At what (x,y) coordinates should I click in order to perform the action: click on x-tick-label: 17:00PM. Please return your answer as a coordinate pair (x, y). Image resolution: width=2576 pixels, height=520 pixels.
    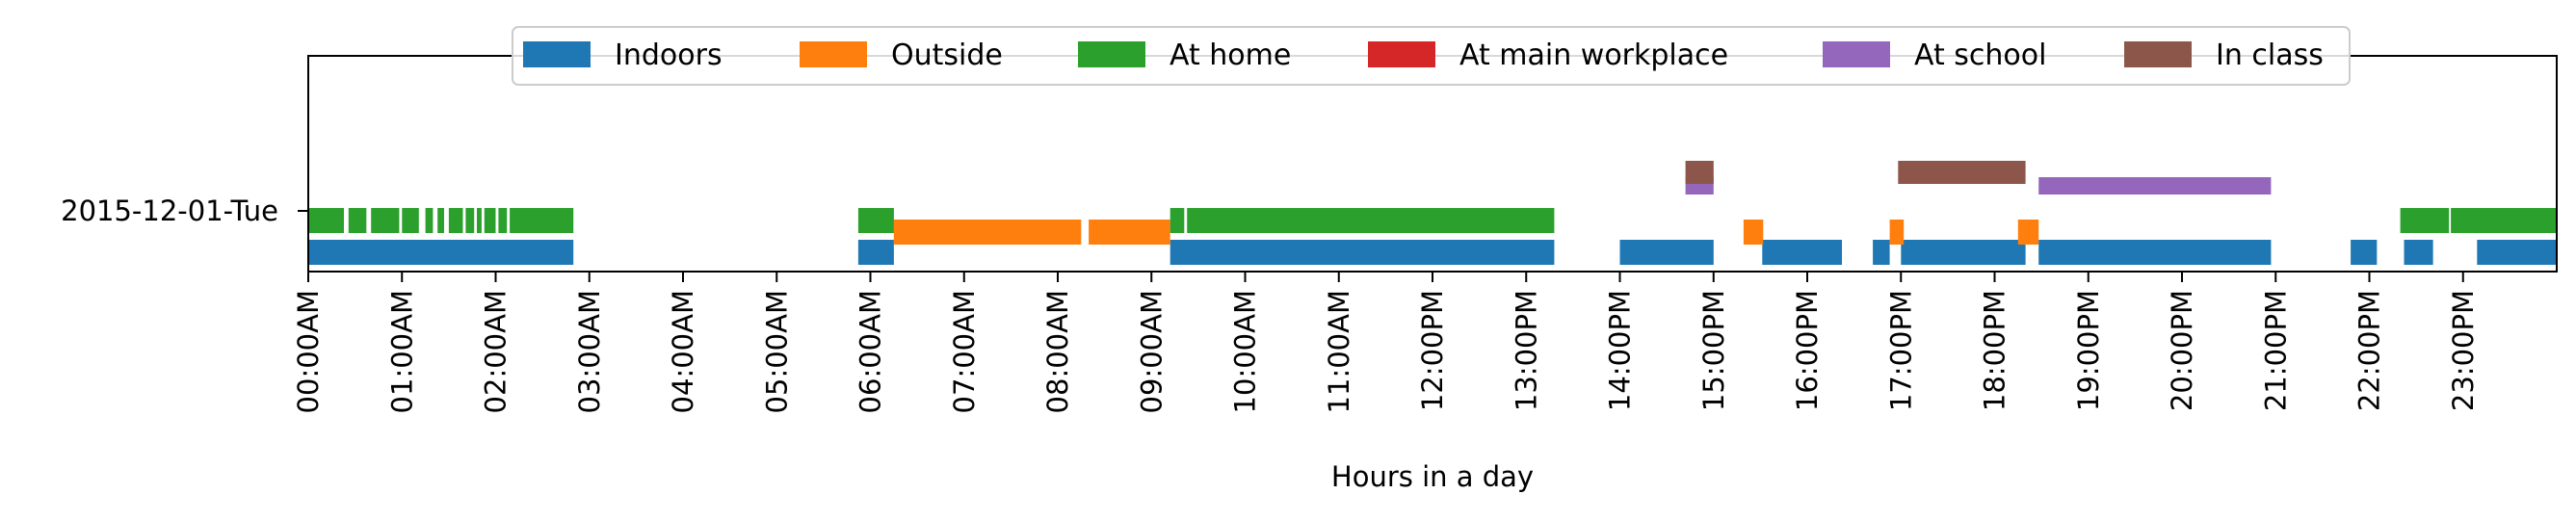
    Looking at the image, I should click on (1901, 351).